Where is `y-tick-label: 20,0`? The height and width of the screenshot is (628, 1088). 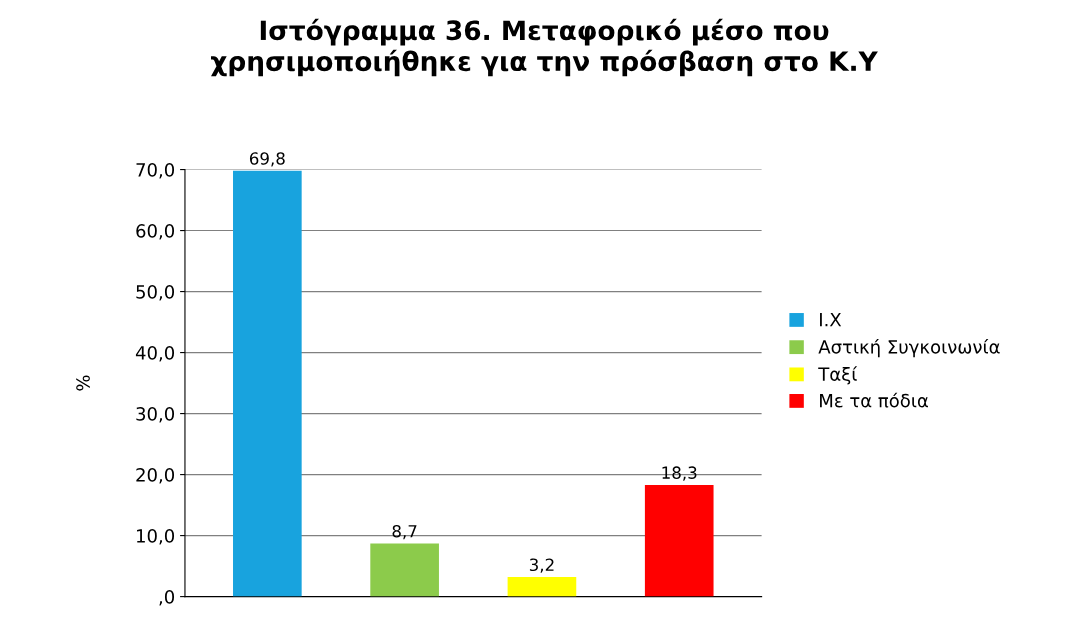
y-tick-label: 20,0 is located at coordinates (155, 476).